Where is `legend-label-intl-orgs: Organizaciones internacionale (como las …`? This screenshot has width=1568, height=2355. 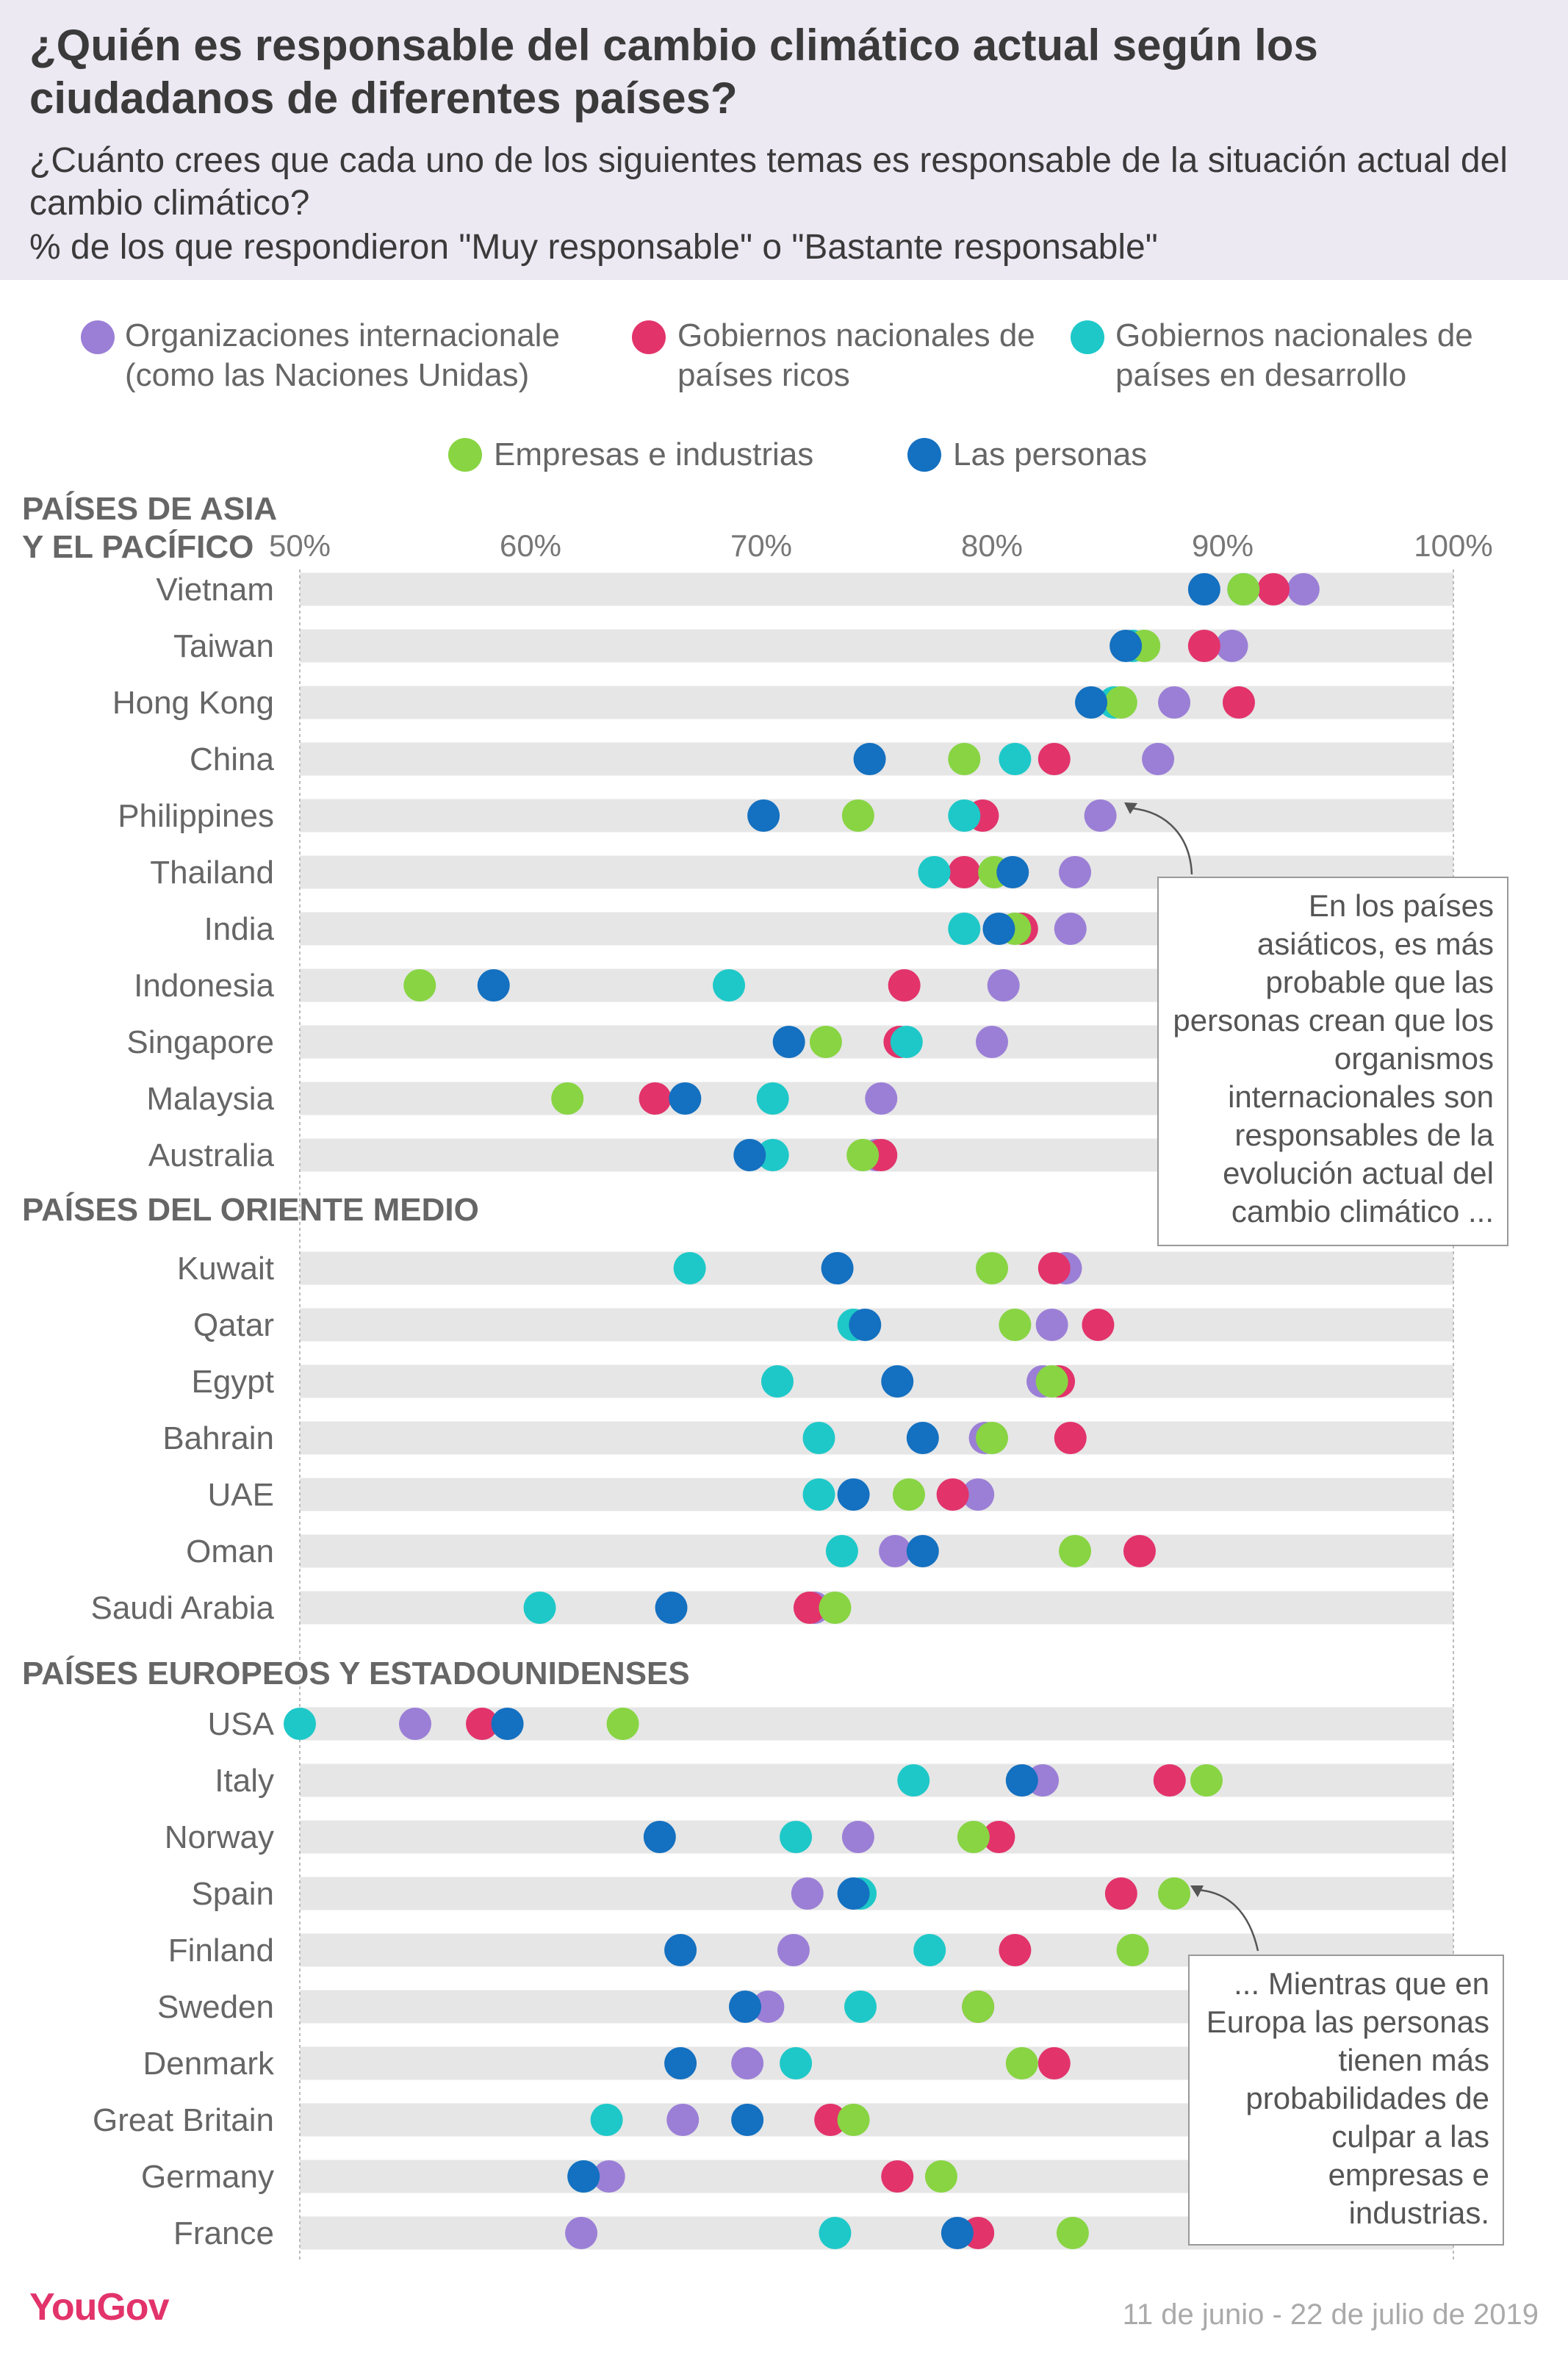
legend-label-intl-orgs: Organizaciones internacionale (como las … is located at coordinates (342, 355).